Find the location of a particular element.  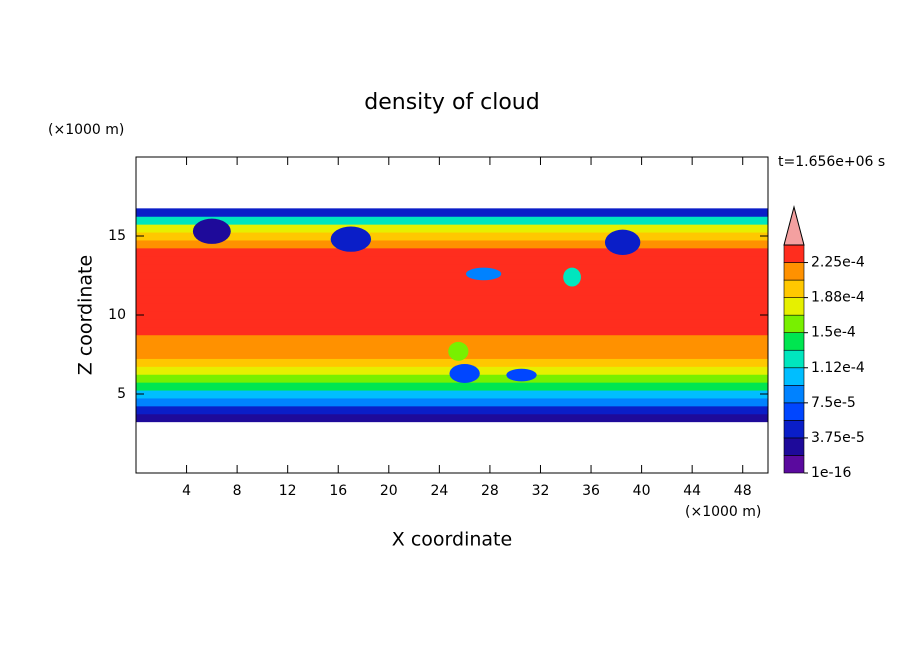

colorbar-tick-label: 1.12e-4 is located at coordinates (838, 368).